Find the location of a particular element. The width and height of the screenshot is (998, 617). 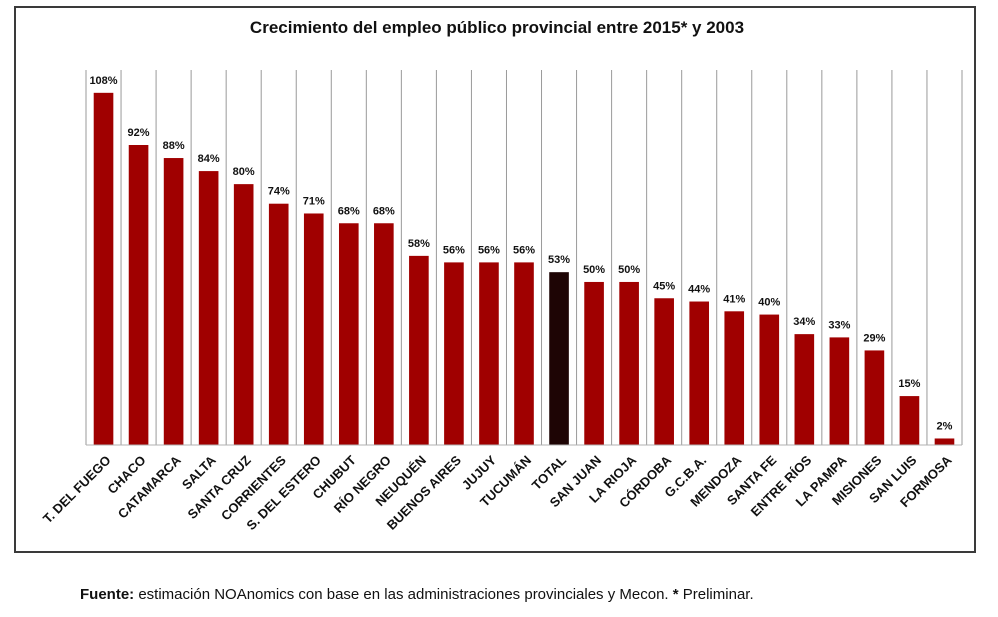

value-label: 53% is located at coordinates (559, 260).